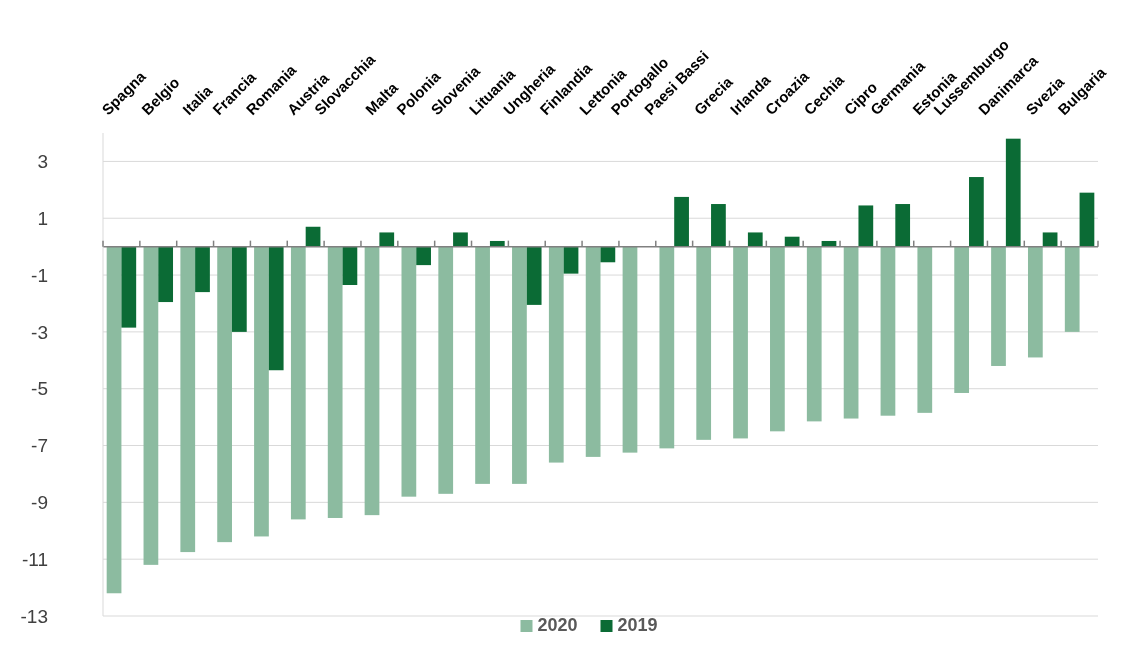  Describe the element at coordinates (42, 218) in the screenshot. I see `y-tick-label: 1` at that location.